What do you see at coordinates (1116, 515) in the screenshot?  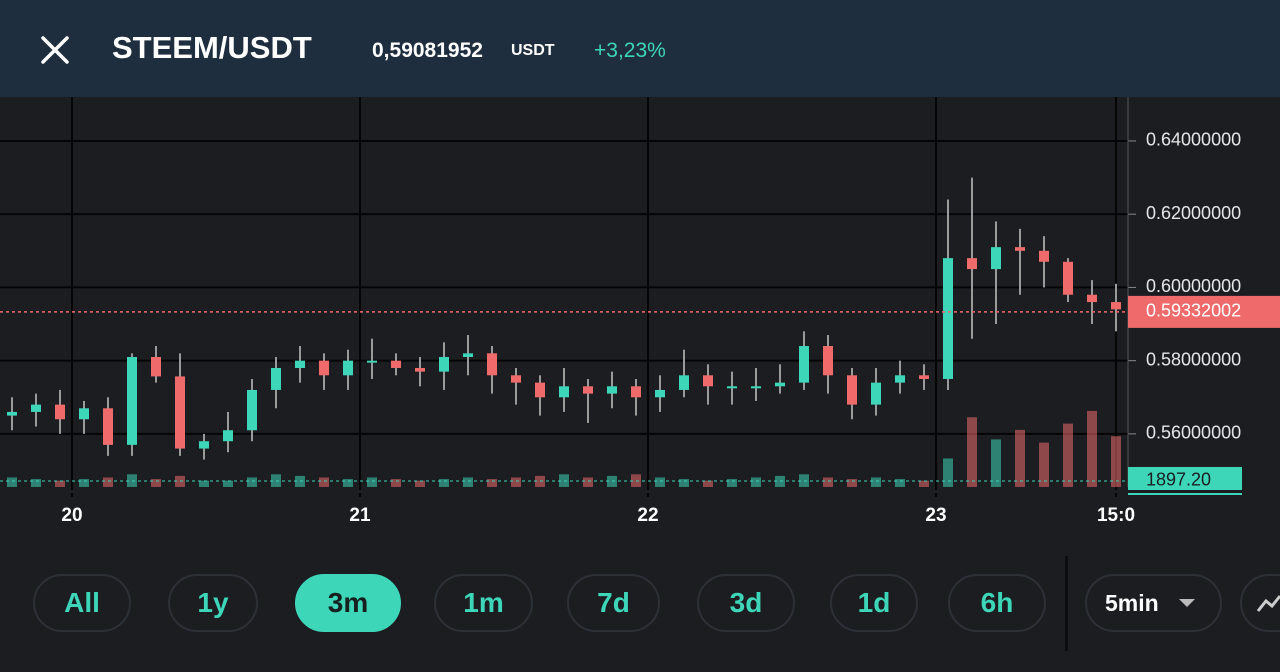 I see `x-tick-label: 15:0` at bounding box center [1116, 515].